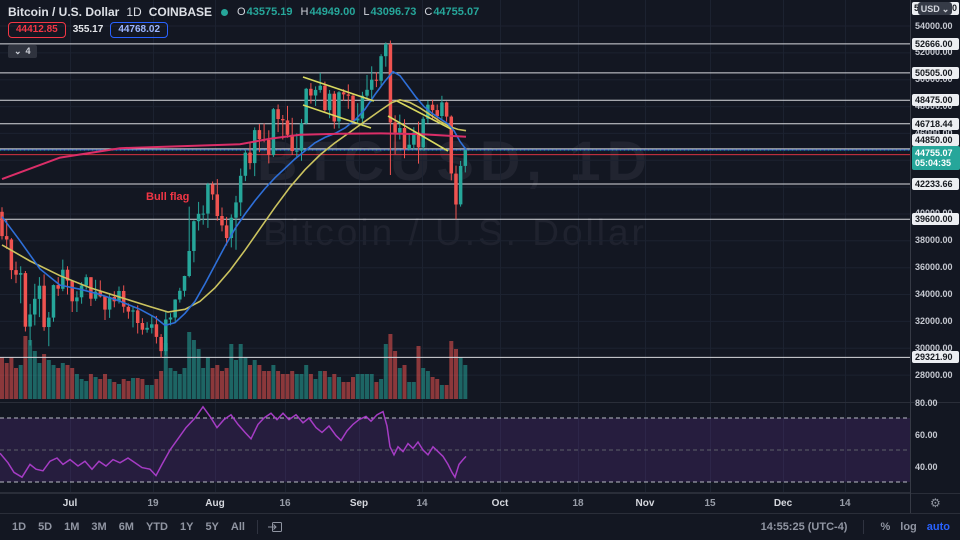 The height and width of the screenshot is (540, 960). What do you see at coordinates (908, 527) in the screenshot?
I see `log-scale-button: log` at bounding box center [908, 527].